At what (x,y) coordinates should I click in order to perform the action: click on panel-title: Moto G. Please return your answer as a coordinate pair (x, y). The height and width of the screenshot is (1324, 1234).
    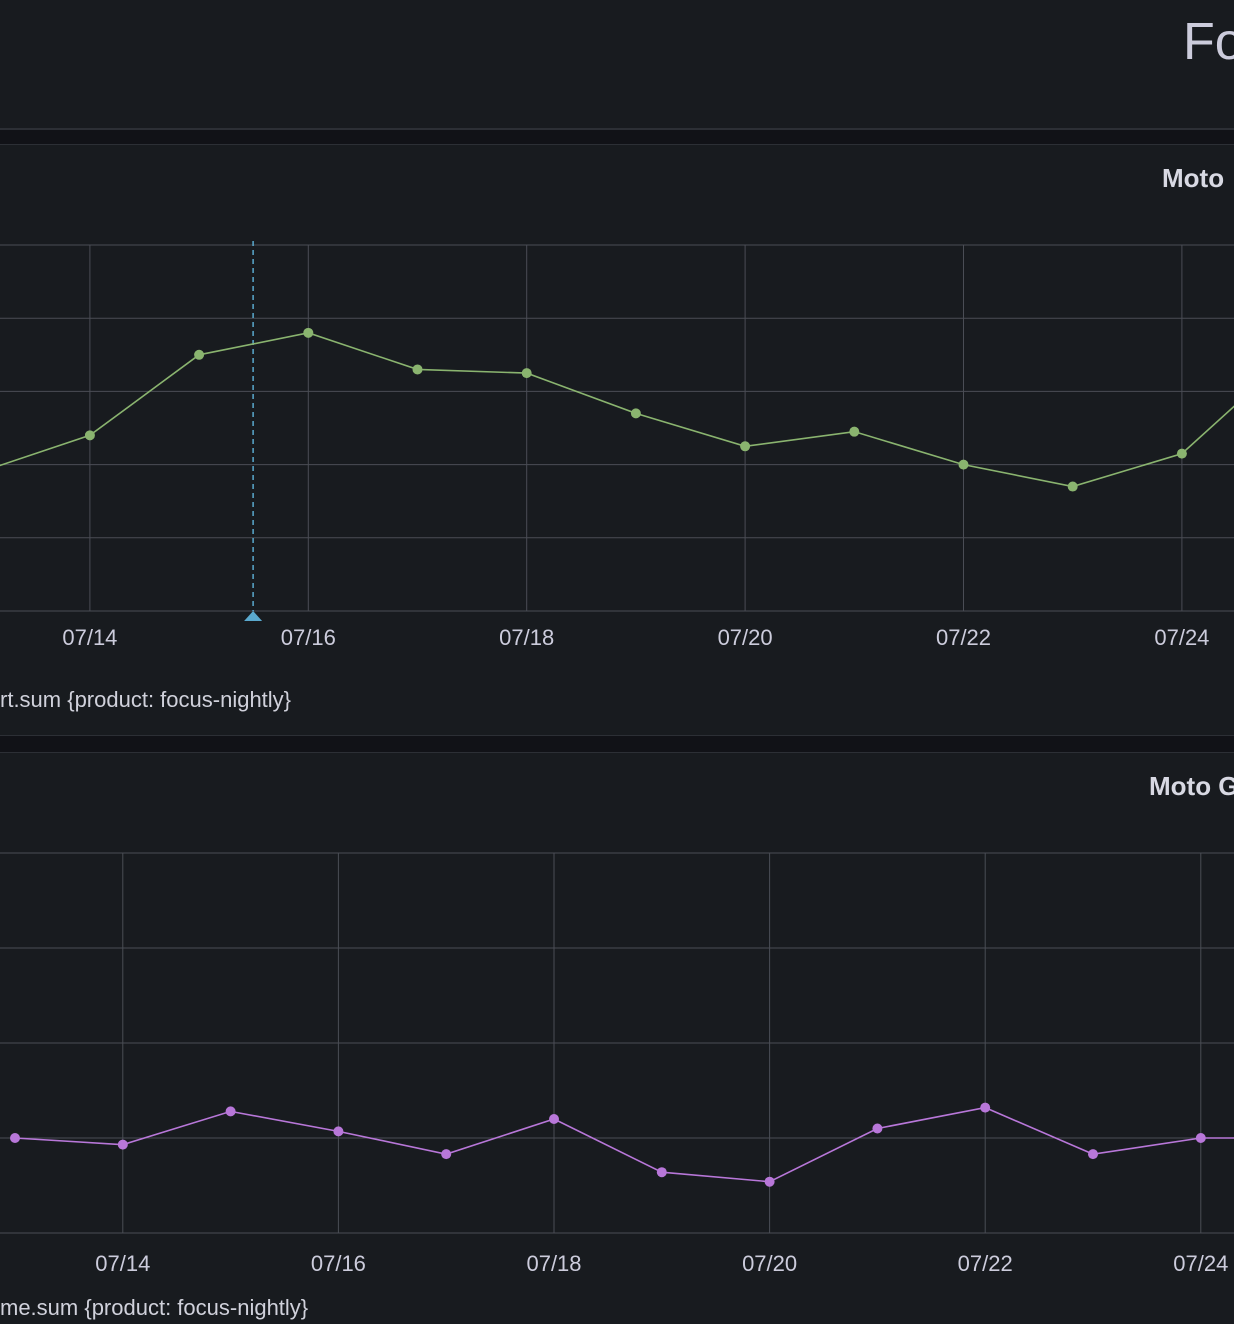
    Looking at the image, I should click on (1191, 786).